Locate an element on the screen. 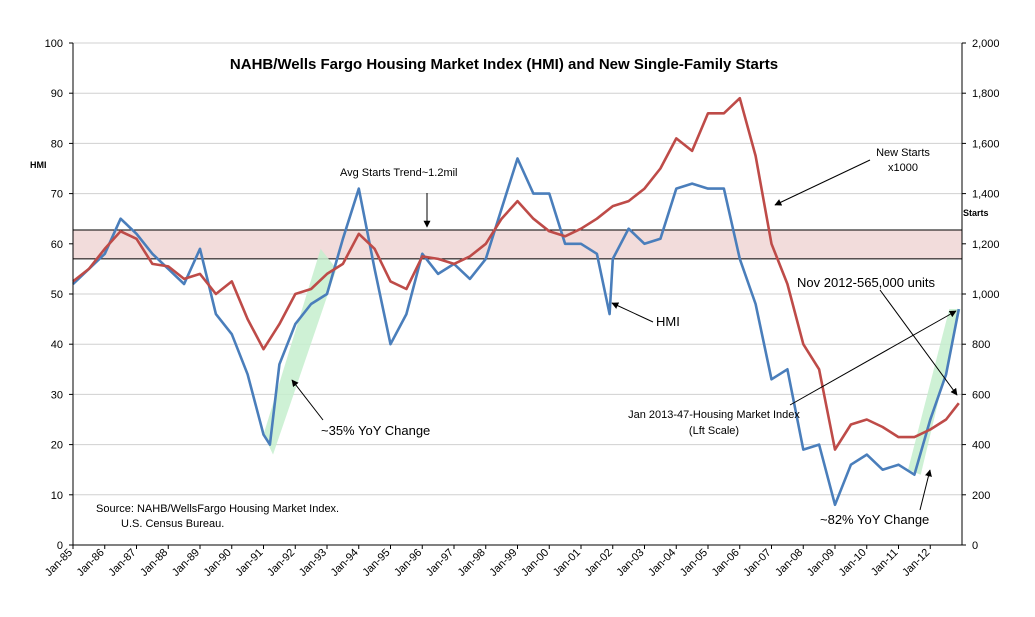 The width and height of the screenshot is (1035, 617). x-tick-label-17: Jan-02 is located at coordinates (599, 563).